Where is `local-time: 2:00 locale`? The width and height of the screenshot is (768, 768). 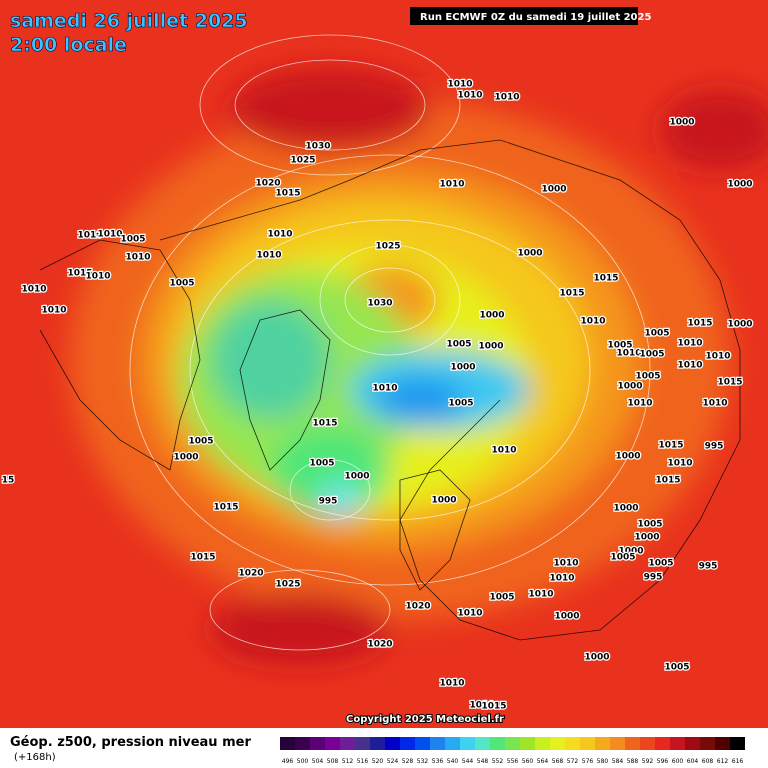
local-time: 2:00 locale is located at coordinates (68, 45).